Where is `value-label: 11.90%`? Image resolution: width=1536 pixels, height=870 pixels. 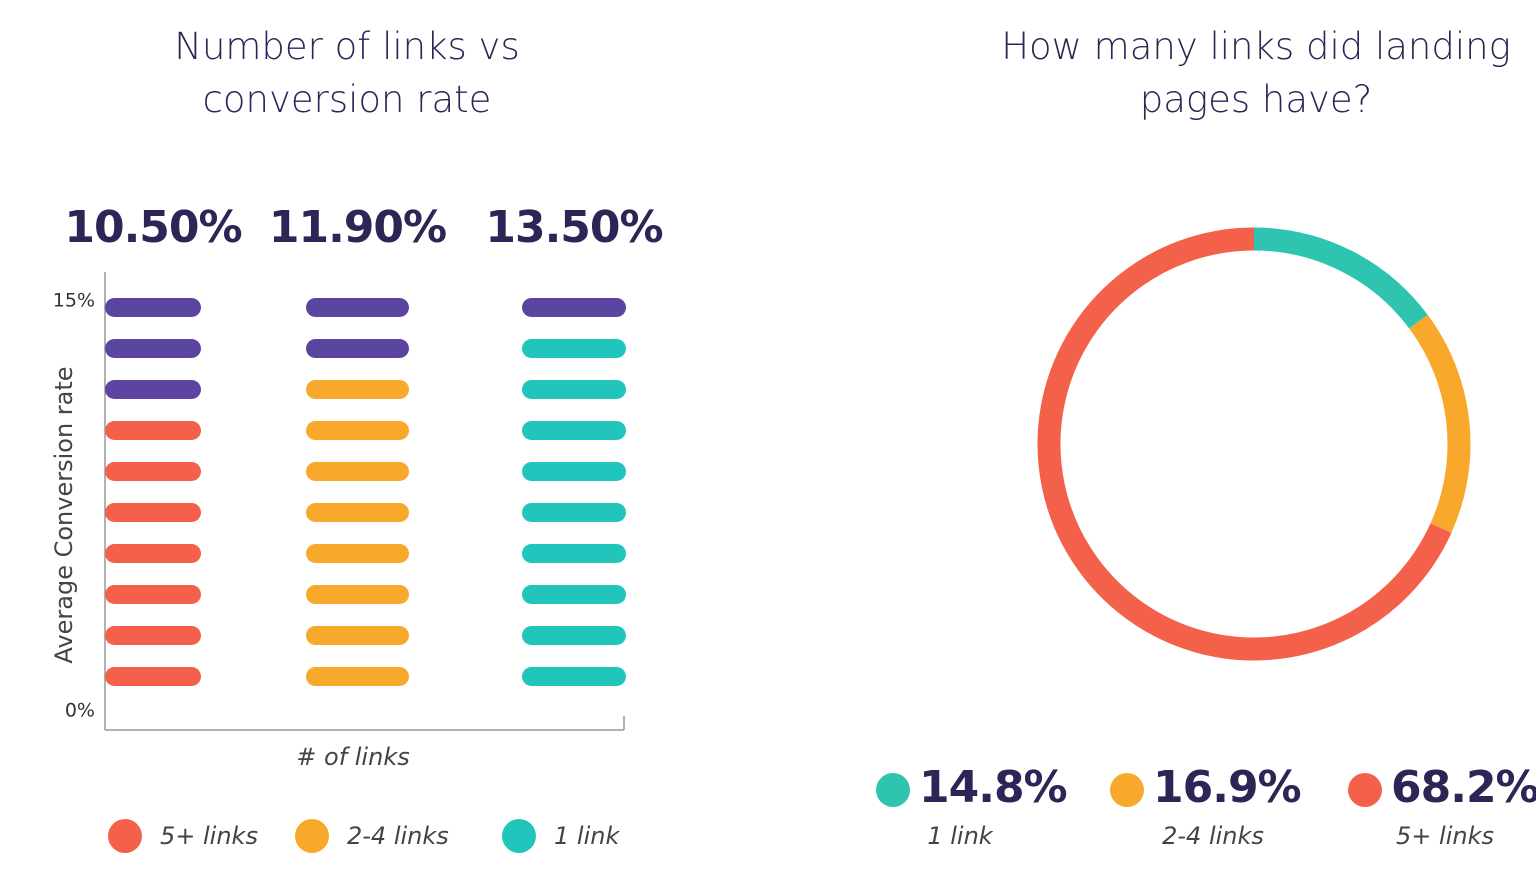
value-label: 11.90% is located at coordinates (357, 227).